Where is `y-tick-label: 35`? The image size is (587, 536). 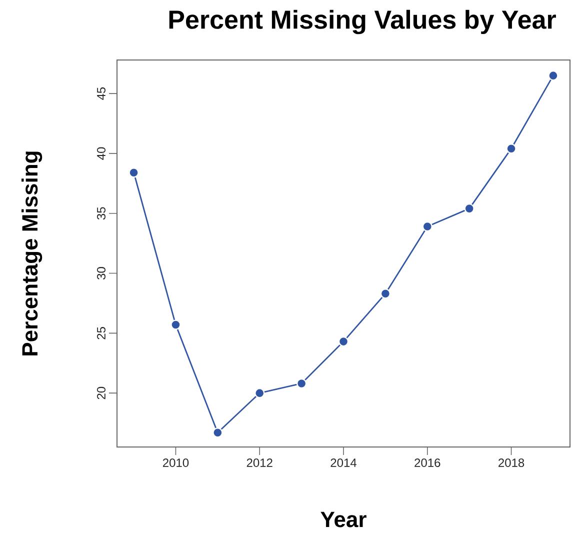
y-tick-label: 35 is located at coordinates (101, 213).